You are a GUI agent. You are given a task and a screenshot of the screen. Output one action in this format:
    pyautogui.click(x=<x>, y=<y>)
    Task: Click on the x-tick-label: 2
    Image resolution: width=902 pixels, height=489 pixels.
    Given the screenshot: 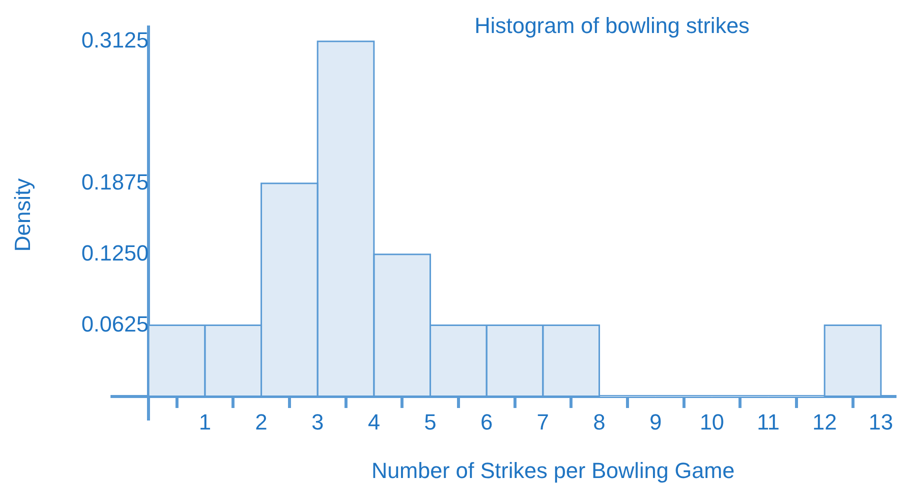 What is the action you would take?
    pyautogui.click(x=261, y=422)
    